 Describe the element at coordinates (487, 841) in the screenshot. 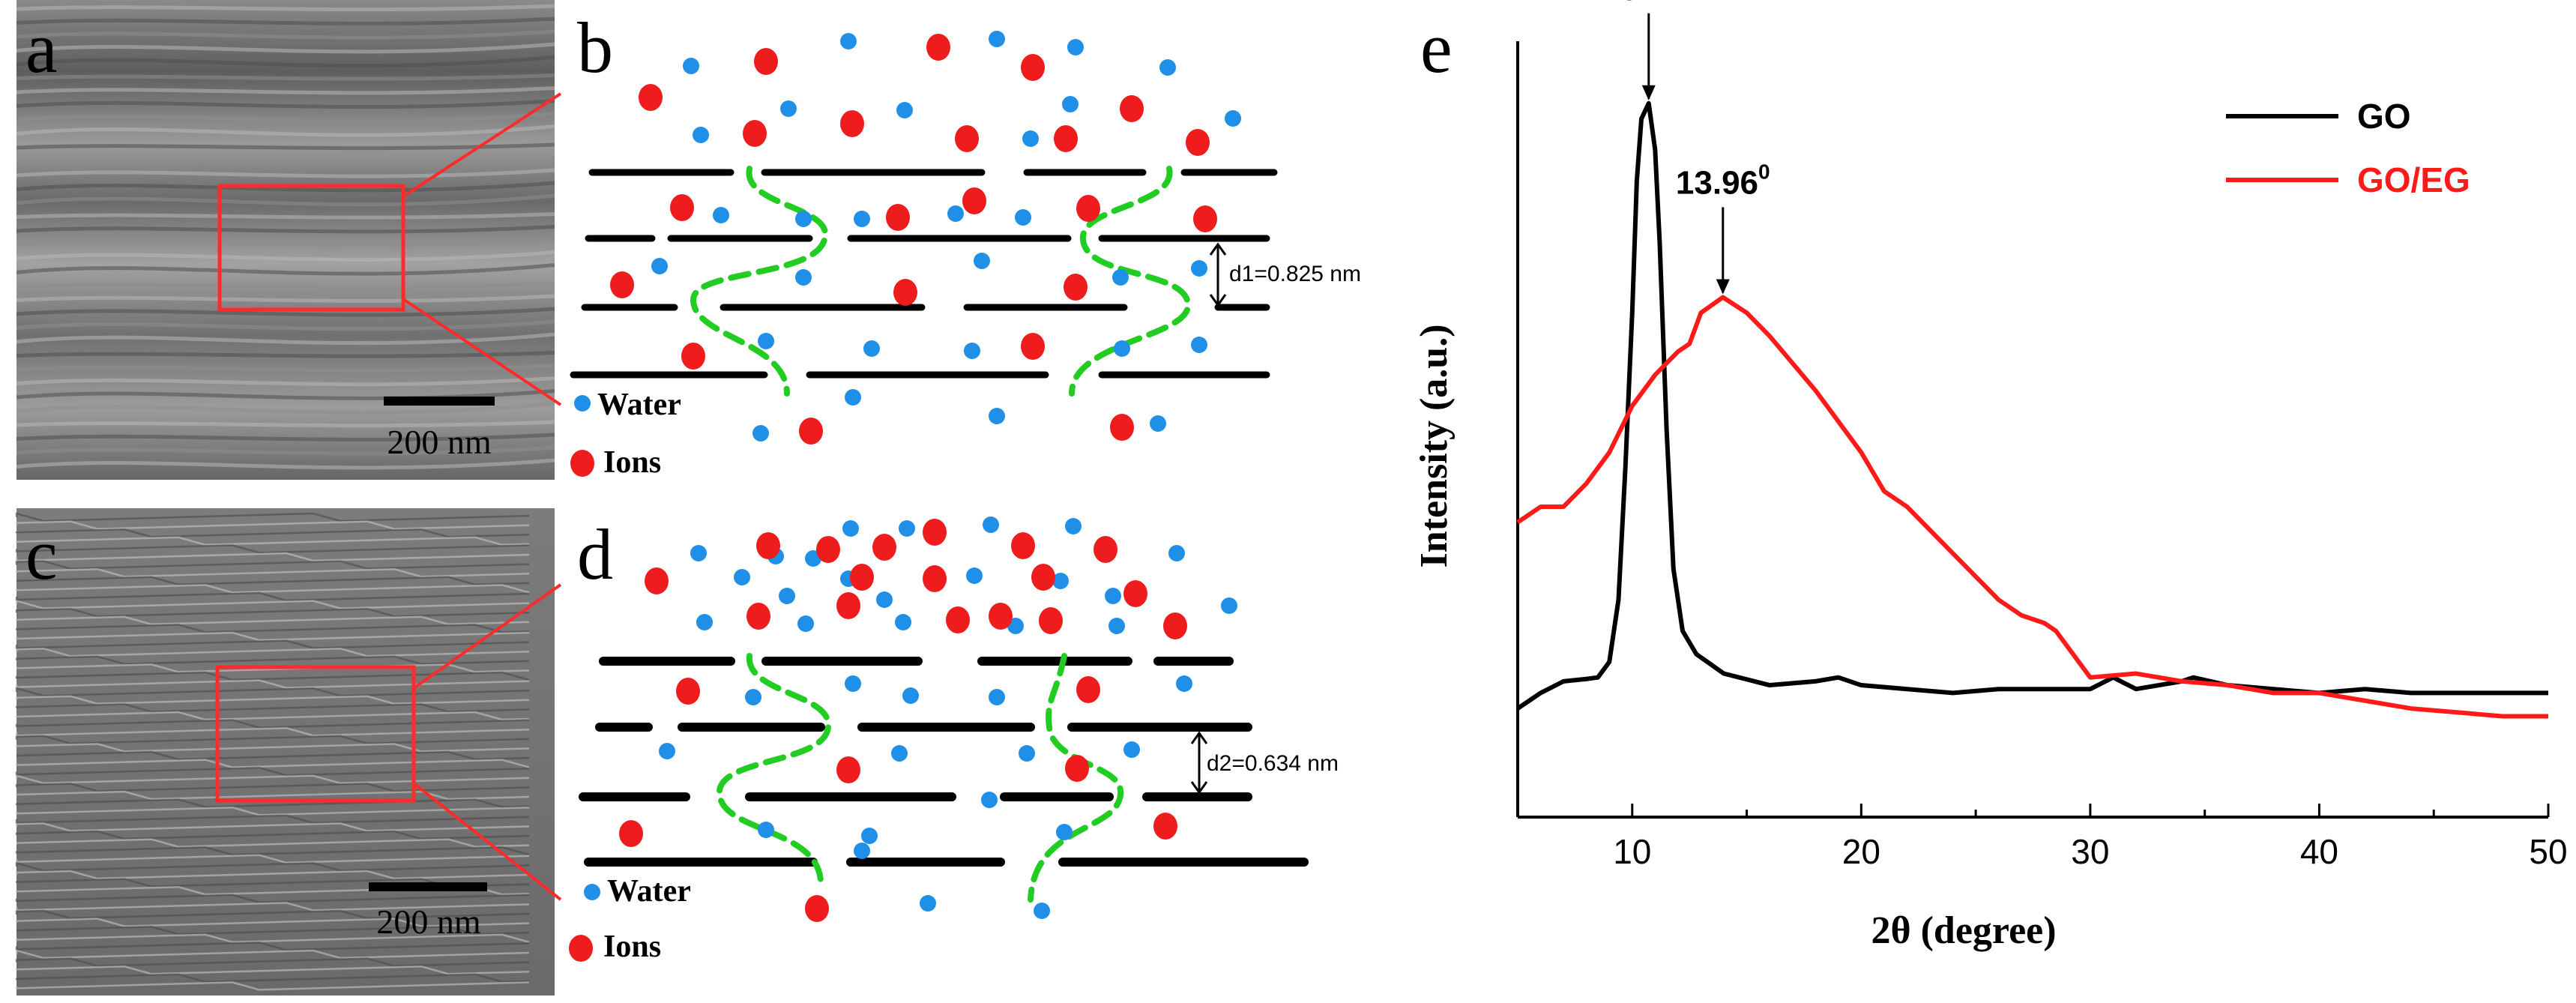

I see `zoom-line-c-bottom` at that location.